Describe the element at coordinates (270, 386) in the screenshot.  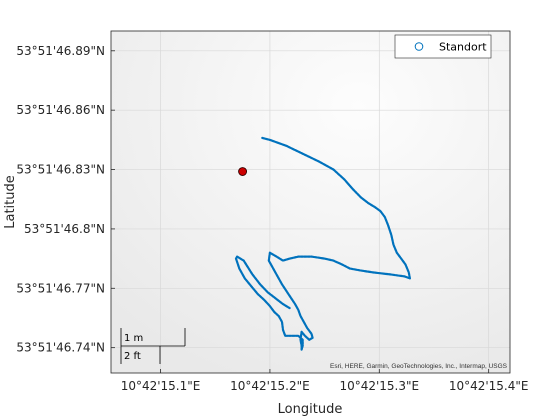
I see `x-tick-label: 10°42'15.2"E` at that location.